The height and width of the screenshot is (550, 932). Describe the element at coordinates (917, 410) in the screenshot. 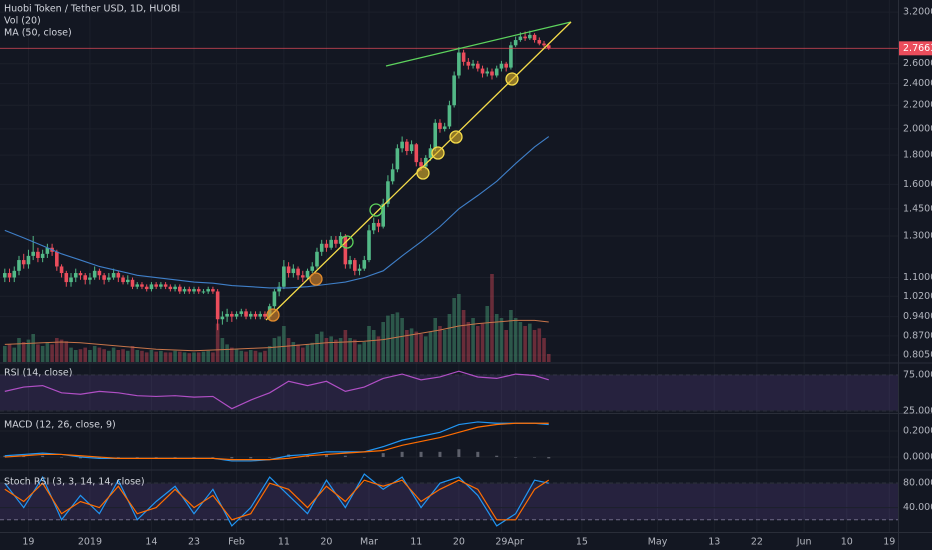

I see `y-tick-label: 25.0000` at that location.